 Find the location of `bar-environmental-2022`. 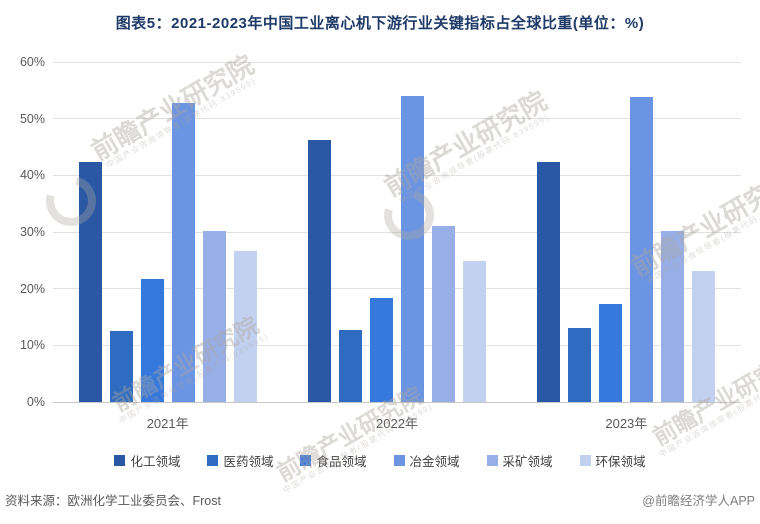

bar-environmental-2022 is located at coordinates (474, 331).